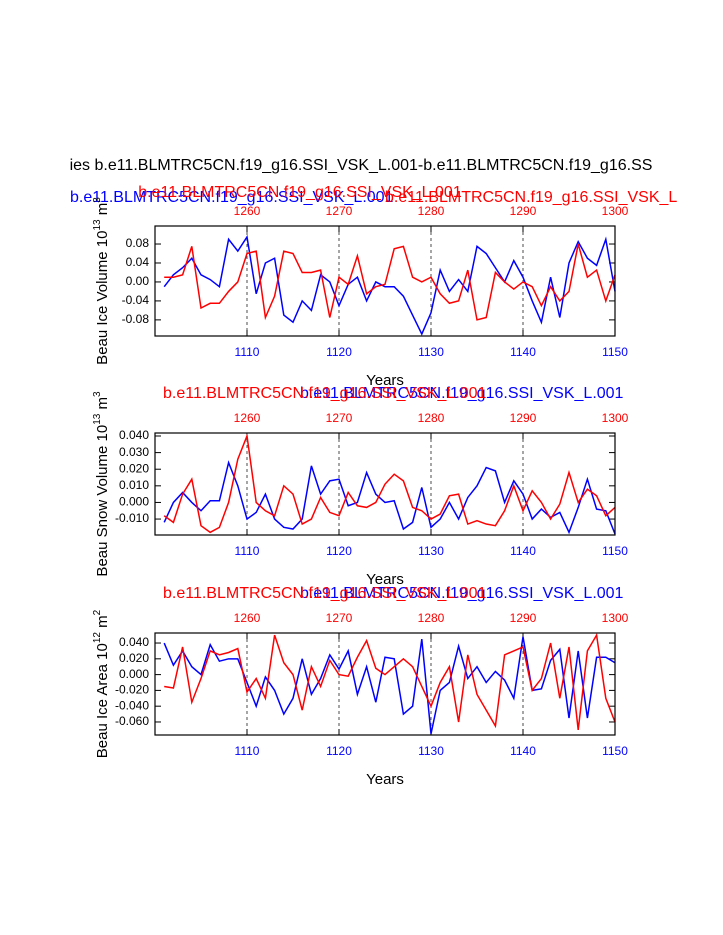 The image size is (723, 935). I want to click on y-axis-label-part: 12, so click(97, 638).